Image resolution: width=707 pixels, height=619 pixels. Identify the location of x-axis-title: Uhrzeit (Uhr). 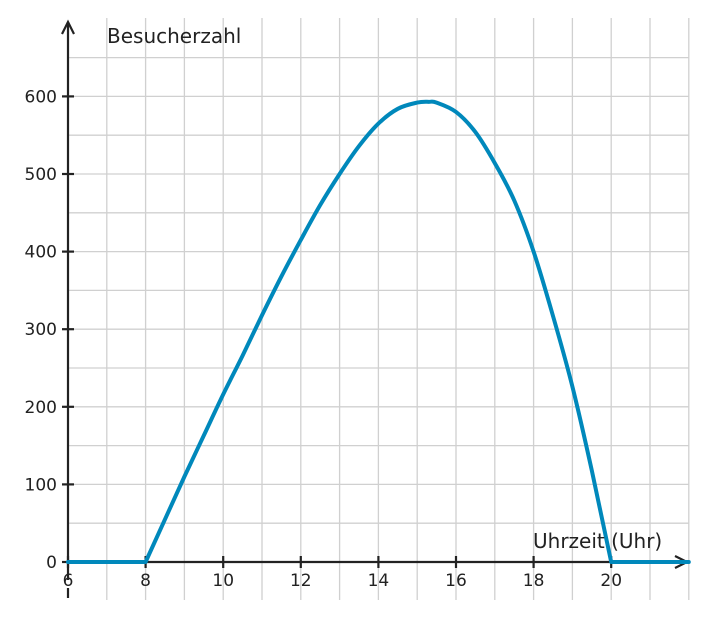
(597, 541).